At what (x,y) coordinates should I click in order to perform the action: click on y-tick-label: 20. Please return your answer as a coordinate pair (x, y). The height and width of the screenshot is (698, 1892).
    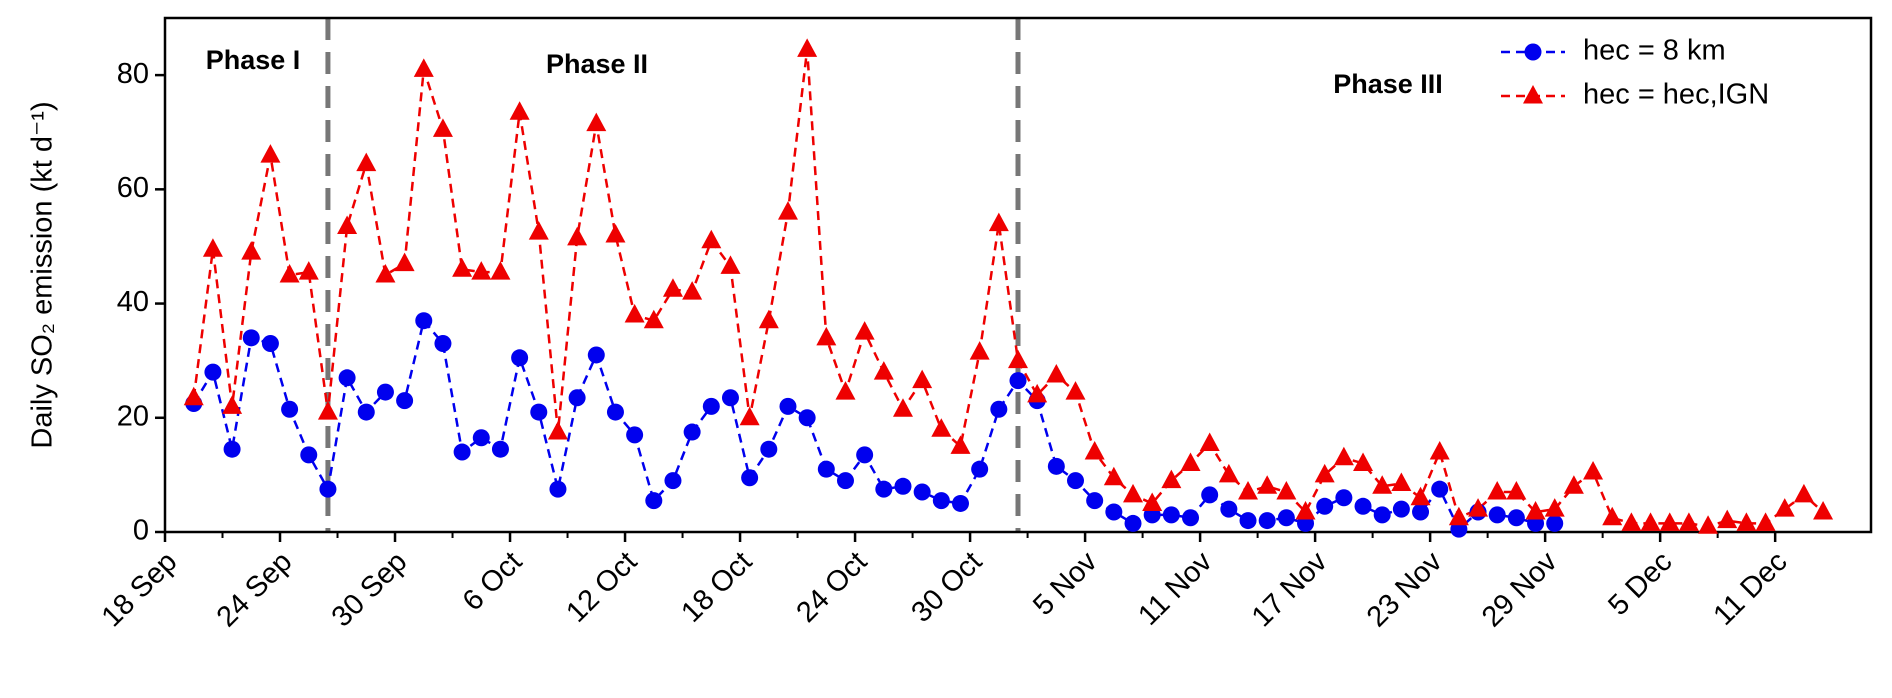
    Looking at the image, I should click on (133, 416).